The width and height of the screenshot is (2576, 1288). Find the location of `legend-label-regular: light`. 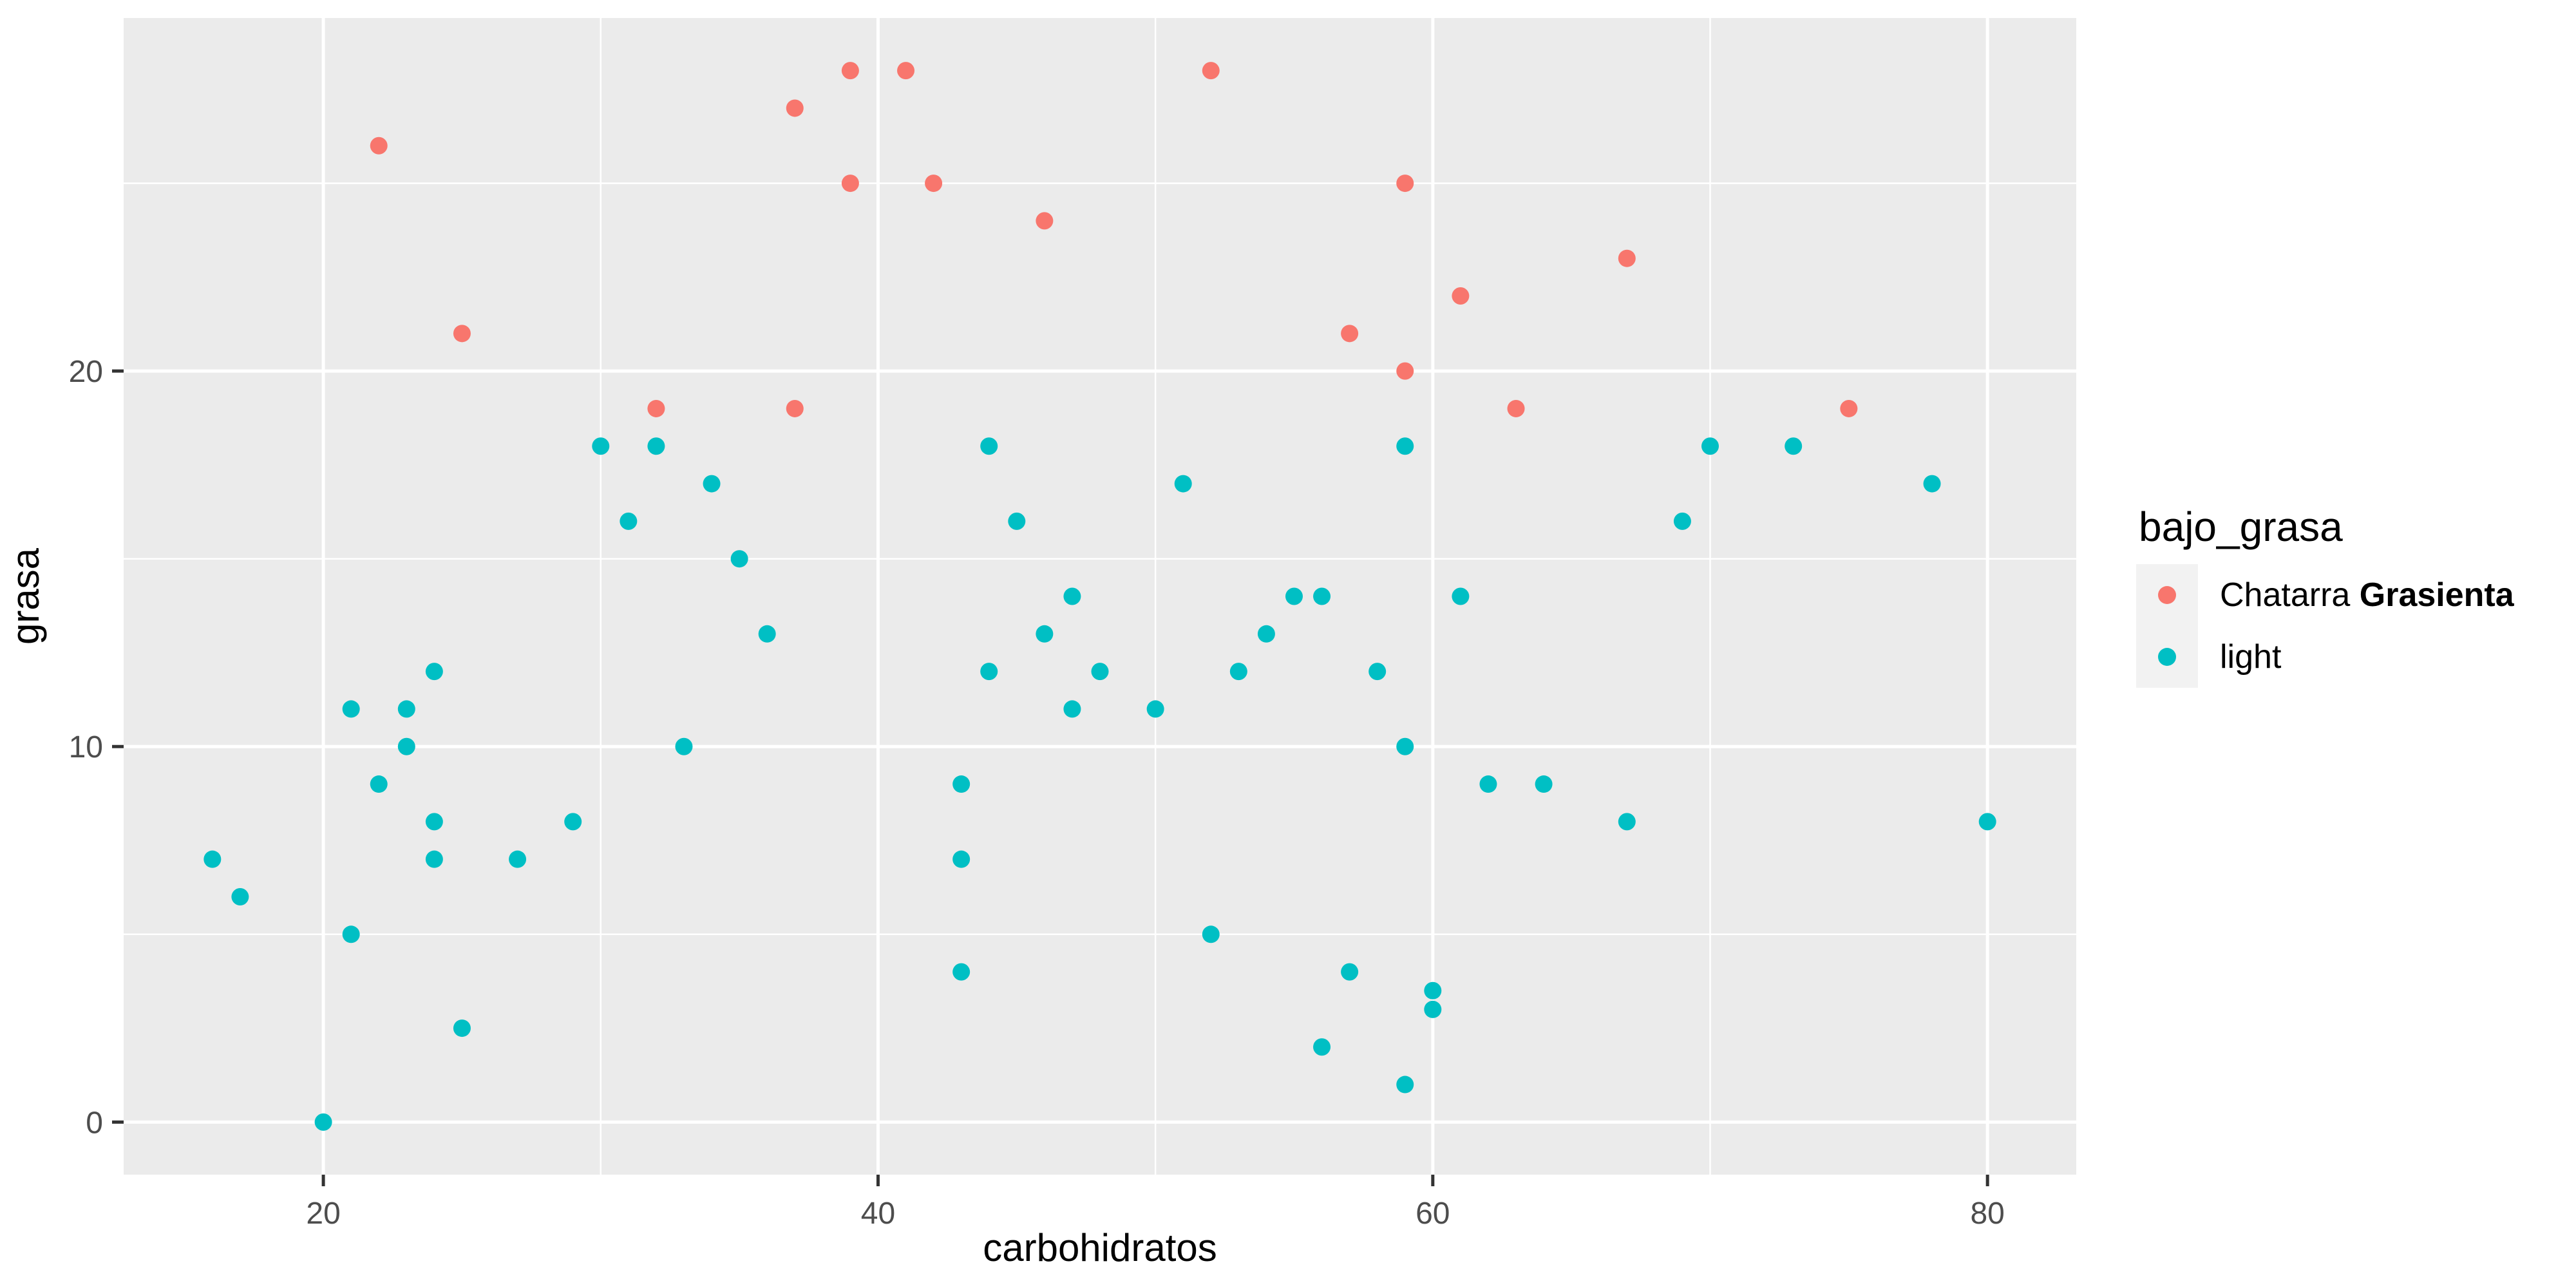

legend-label-regular: light is located at coordinates (2251, 657).